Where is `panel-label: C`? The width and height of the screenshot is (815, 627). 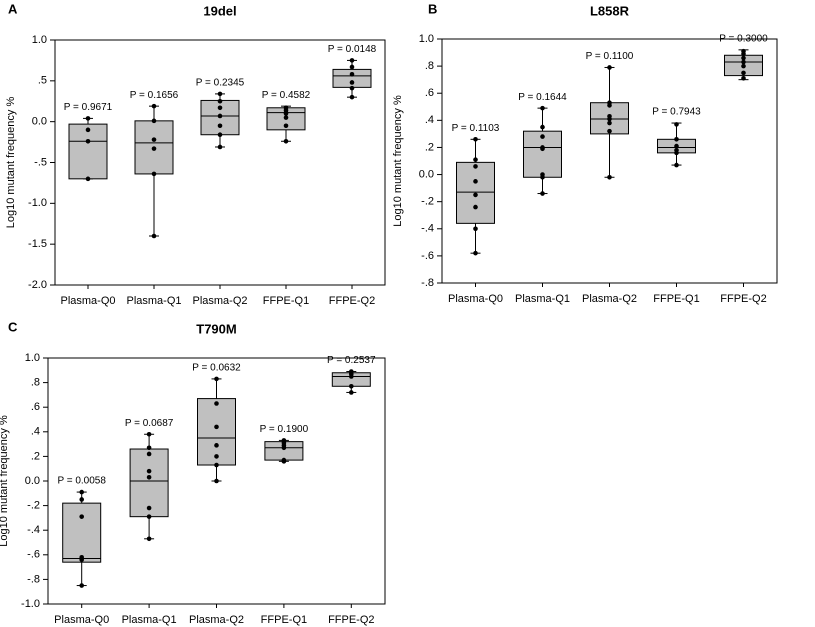 panel-label: C is located at coordinates (13, 326).